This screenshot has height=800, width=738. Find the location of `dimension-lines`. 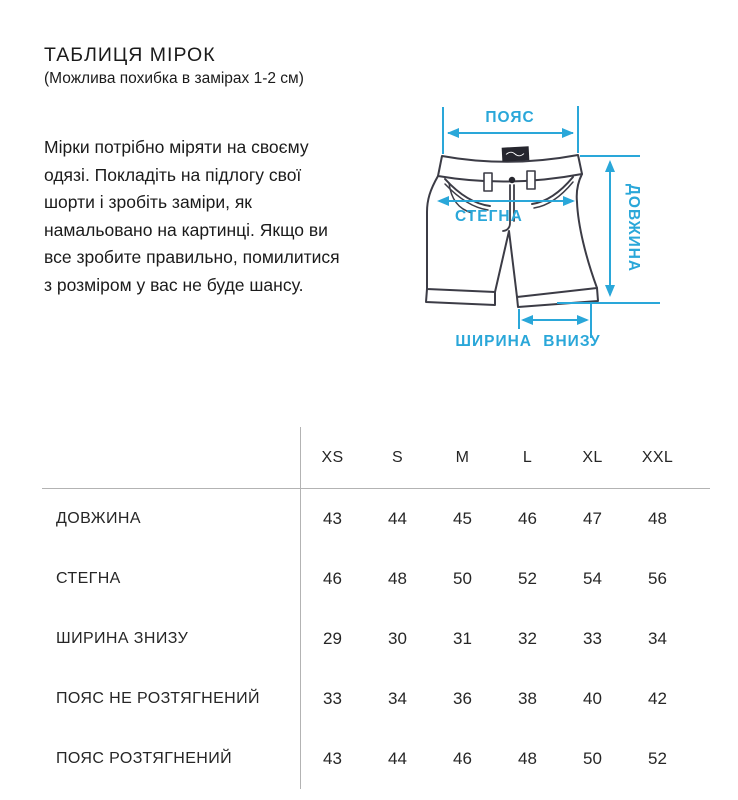

dimension-lines is located at coordinates (549, 222).